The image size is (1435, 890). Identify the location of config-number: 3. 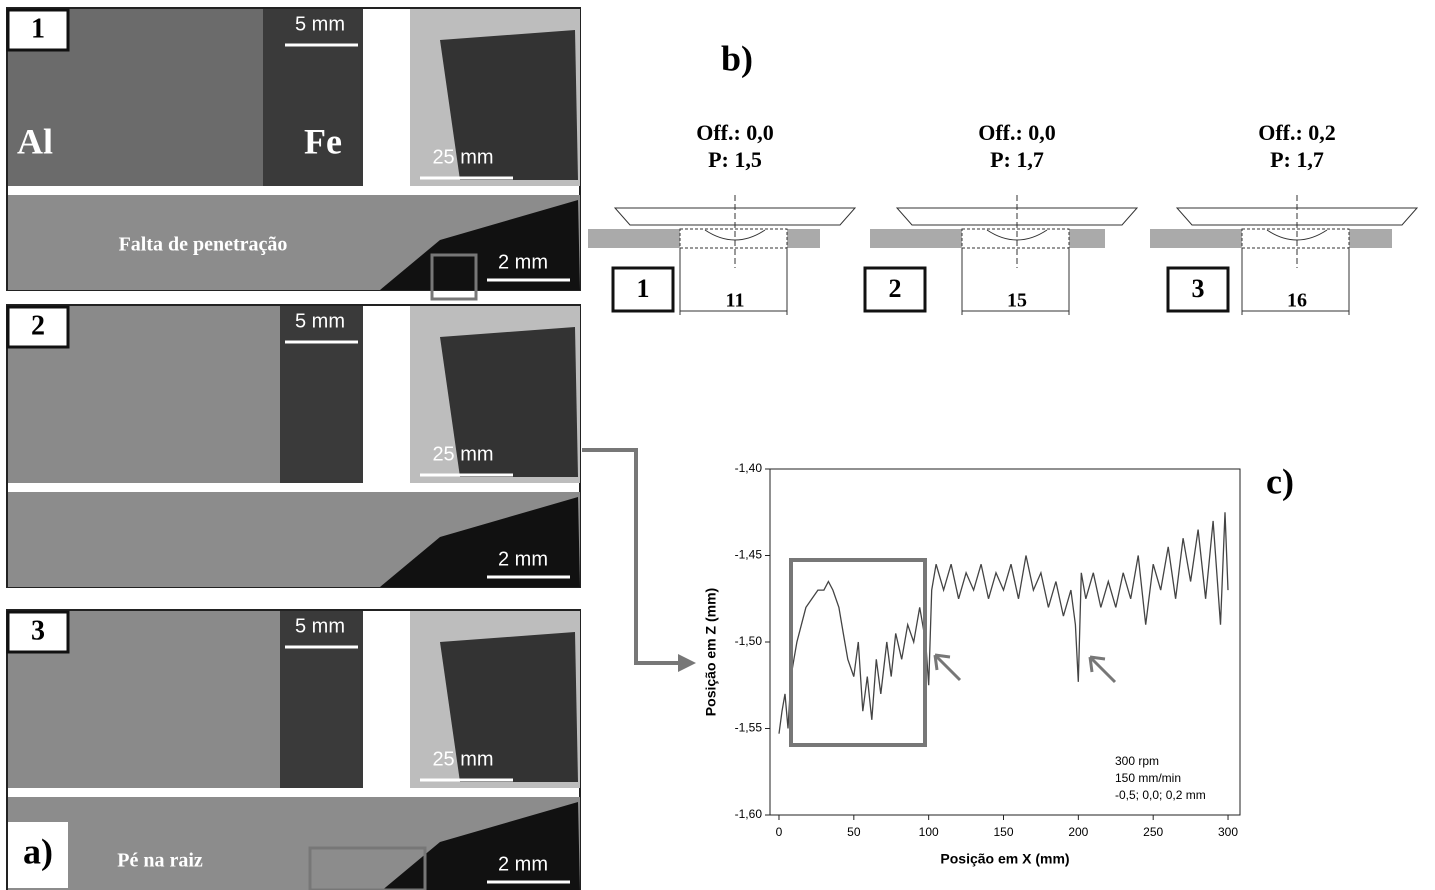
(1198, 288).